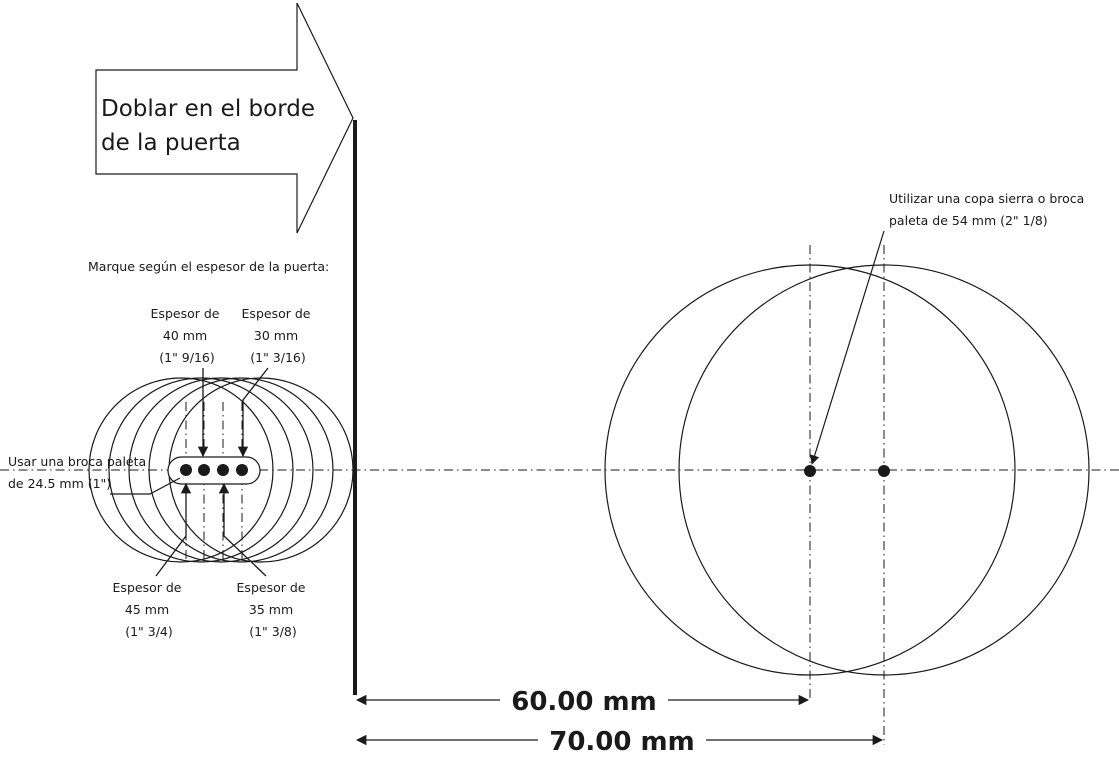  What do you see at coordinates (621, 742) in the screenshot?
I see `dimension-70-label: 70.00 mm` at bounding box center [621, 742].